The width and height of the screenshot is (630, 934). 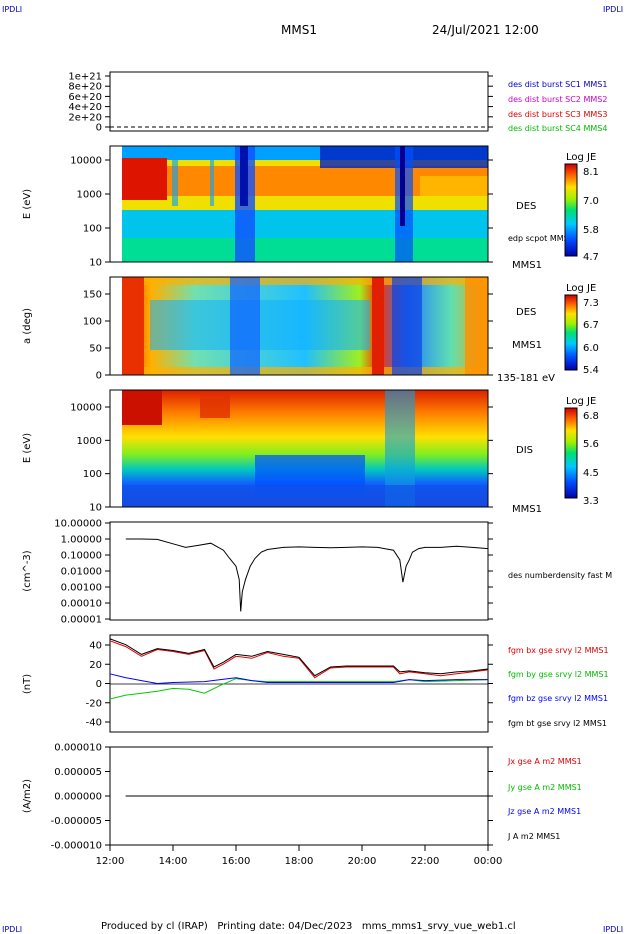 I want to click on label-energy-range: 135-181 eV, so click(x=526, y=378).